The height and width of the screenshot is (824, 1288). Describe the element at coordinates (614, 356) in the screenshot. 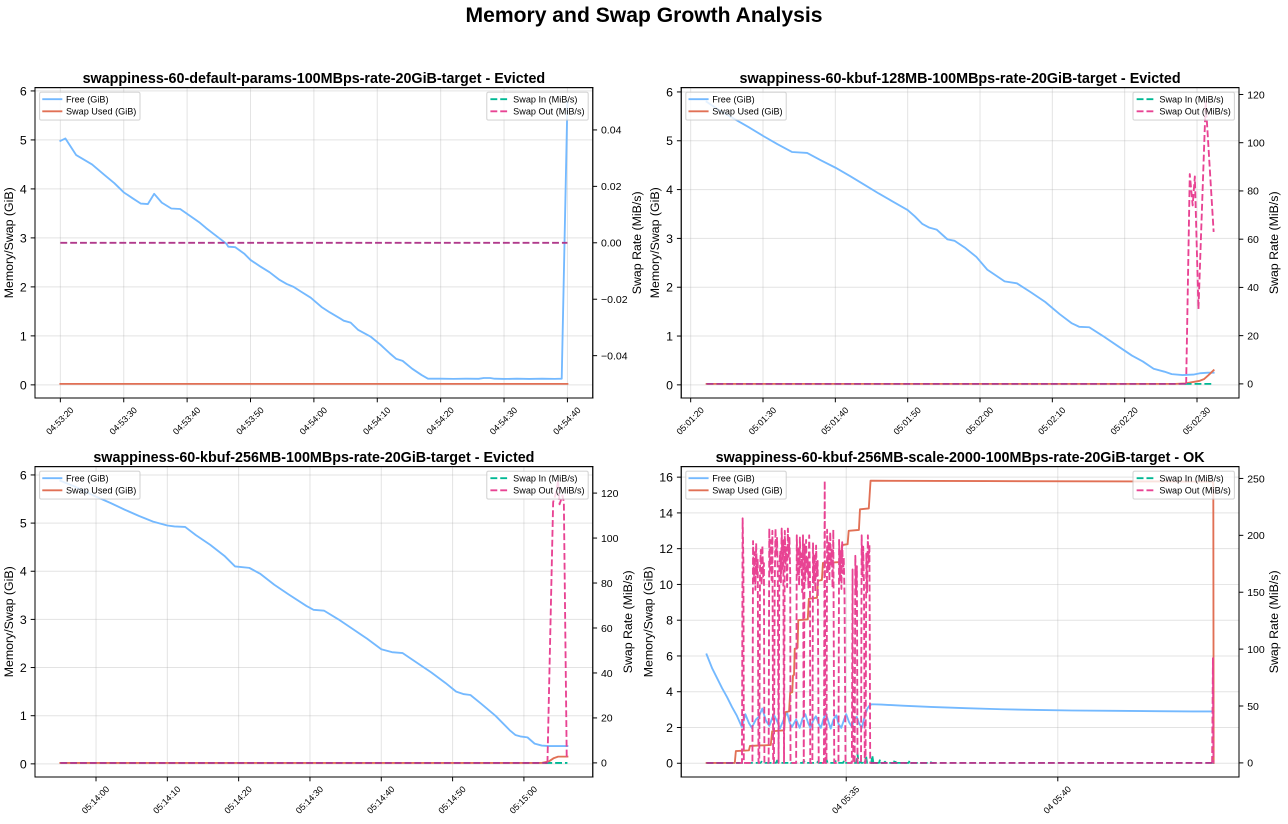

I see `svg-text: −0.04` at that location.